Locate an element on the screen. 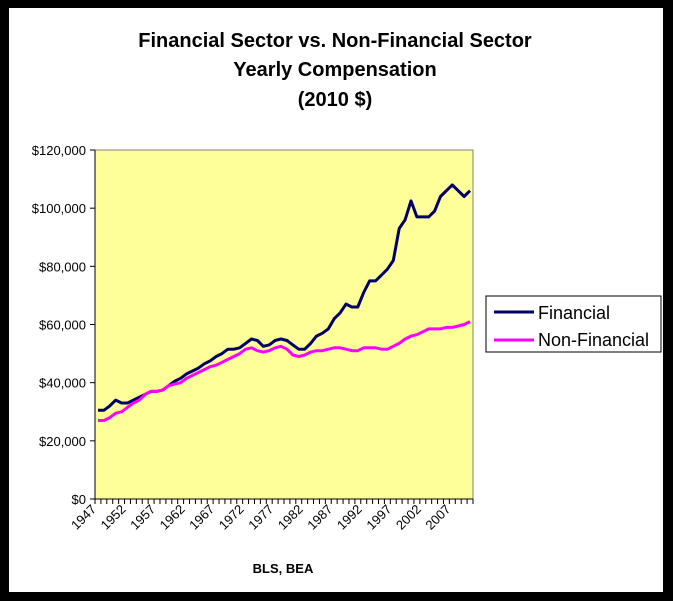 This screenshot has width=673, height=601. y-tick-label: $80,000 is located at coordinates (62, 266).